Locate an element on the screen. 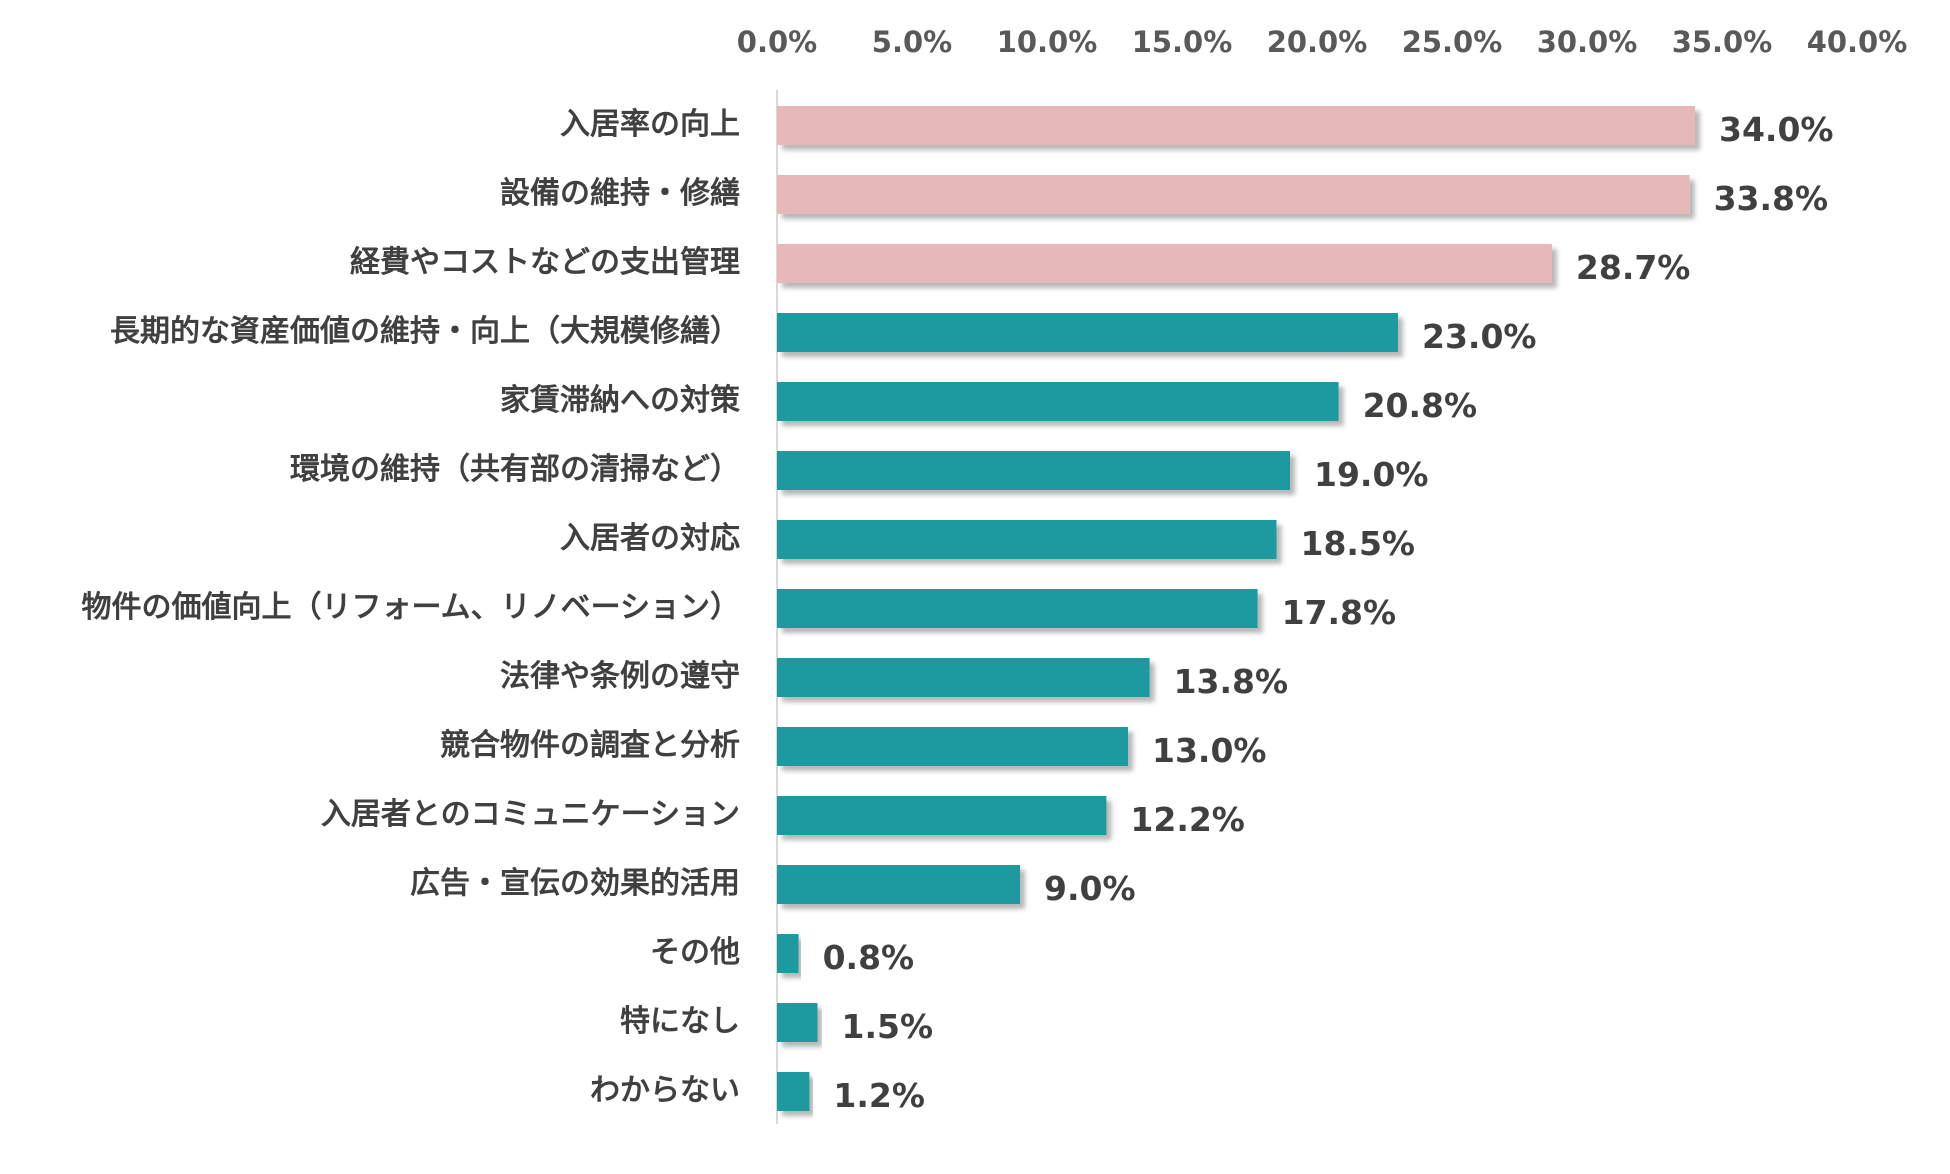 The height and width of the screenshot is (1174, 1950). data-label: 23.0% is located at coordinates (1479, 336).